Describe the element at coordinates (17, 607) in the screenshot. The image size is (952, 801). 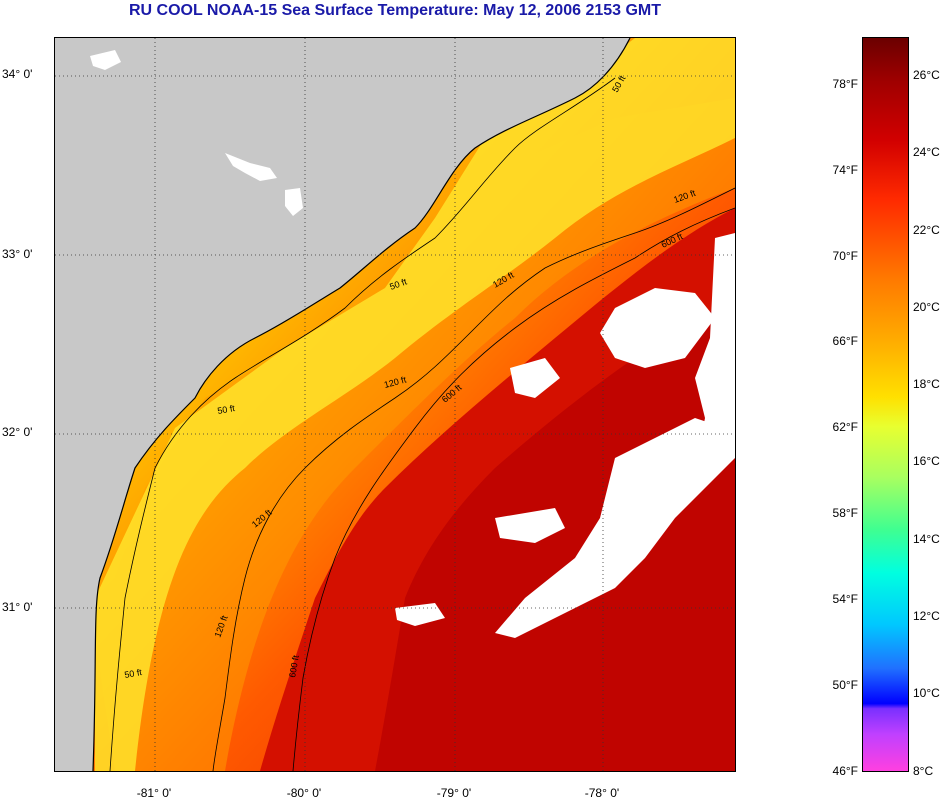
I see `lat-label-31: 31° 0'` at that location.